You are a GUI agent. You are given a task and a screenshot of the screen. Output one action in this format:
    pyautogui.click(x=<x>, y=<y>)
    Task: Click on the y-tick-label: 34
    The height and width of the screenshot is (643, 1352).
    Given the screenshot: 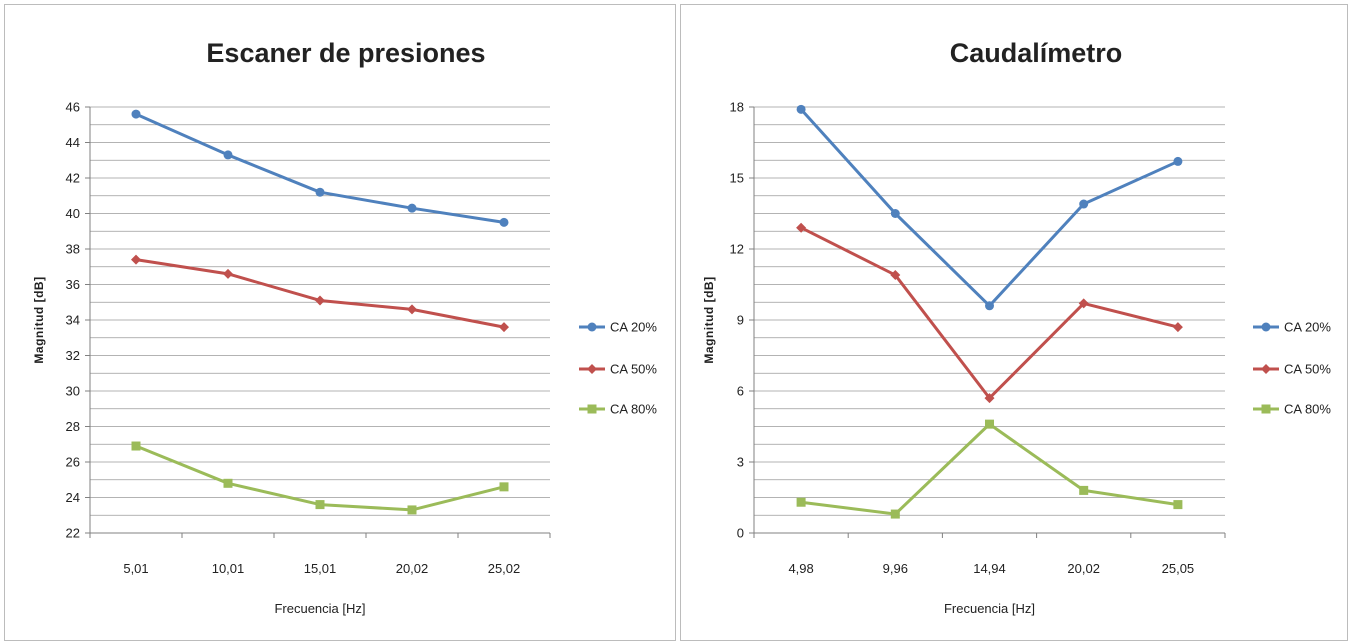 What is the action you would take?
    pyautogui.click(x=73, y=320)
    